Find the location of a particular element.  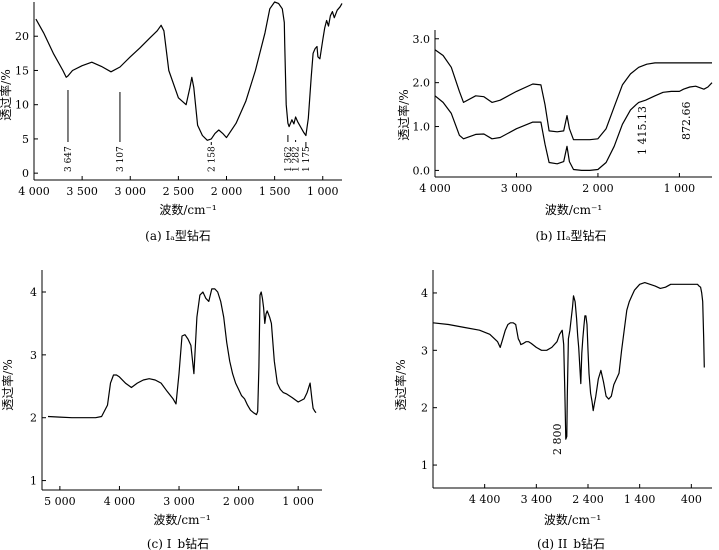

annotation-label: 1 362 is located at coordinates (289, 159).